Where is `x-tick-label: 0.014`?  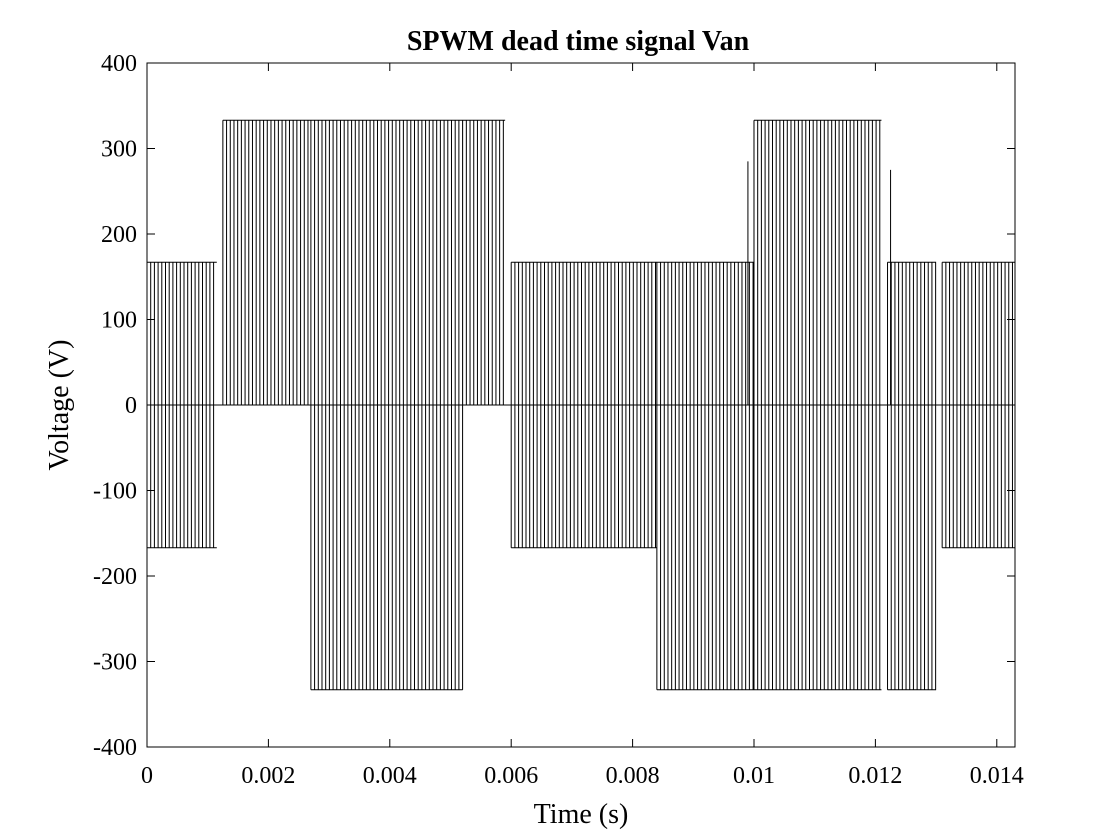
x-tick-label: 0.014 is located at coordinates (997, 776).